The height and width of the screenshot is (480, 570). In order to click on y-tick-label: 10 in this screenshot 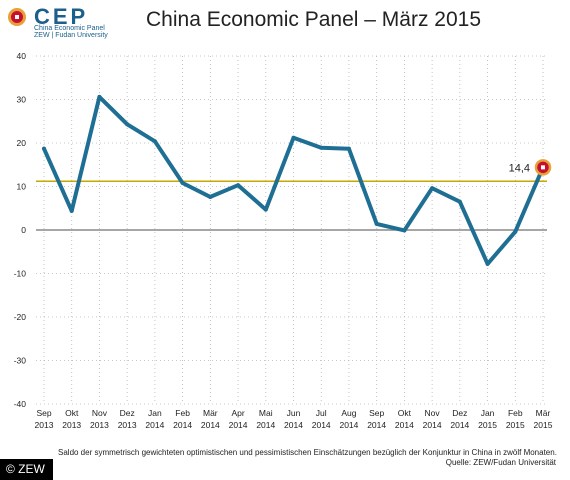, I will do `click(22, 187)`.